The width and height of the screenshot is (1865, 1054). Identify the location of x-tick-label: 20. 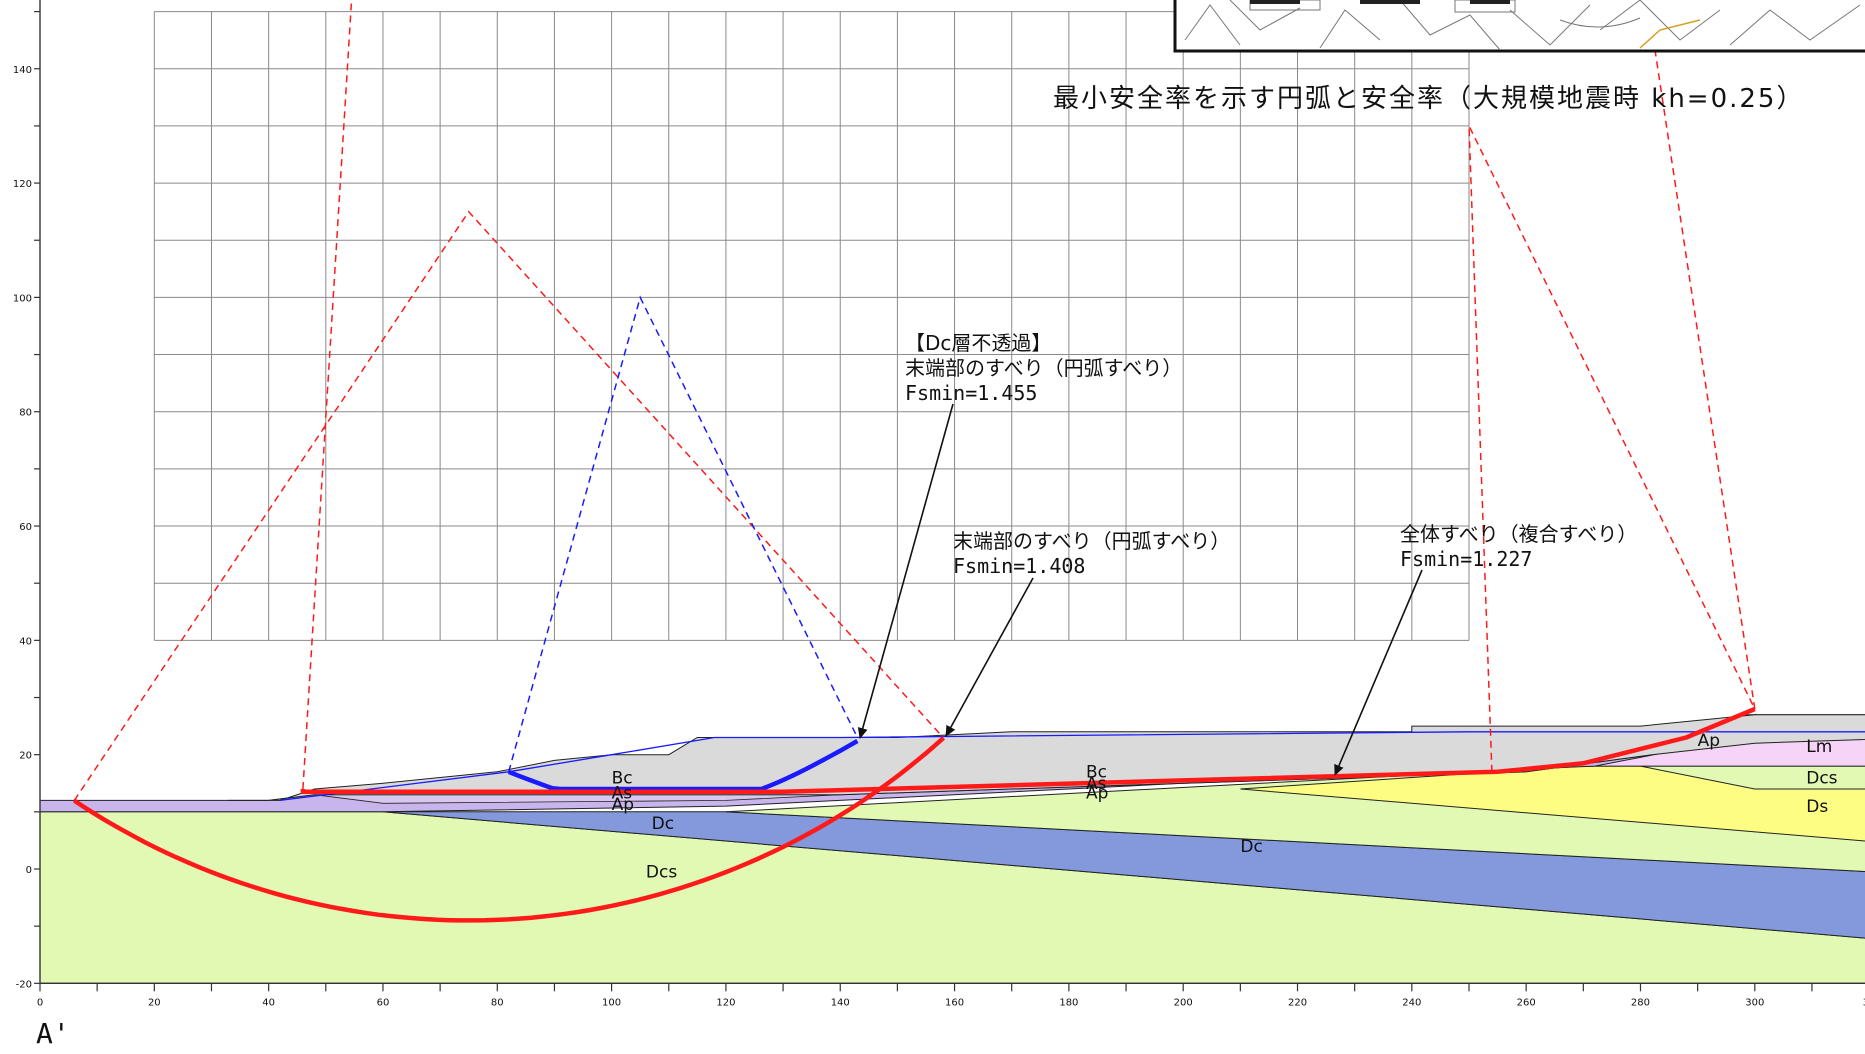
(154, 1002).